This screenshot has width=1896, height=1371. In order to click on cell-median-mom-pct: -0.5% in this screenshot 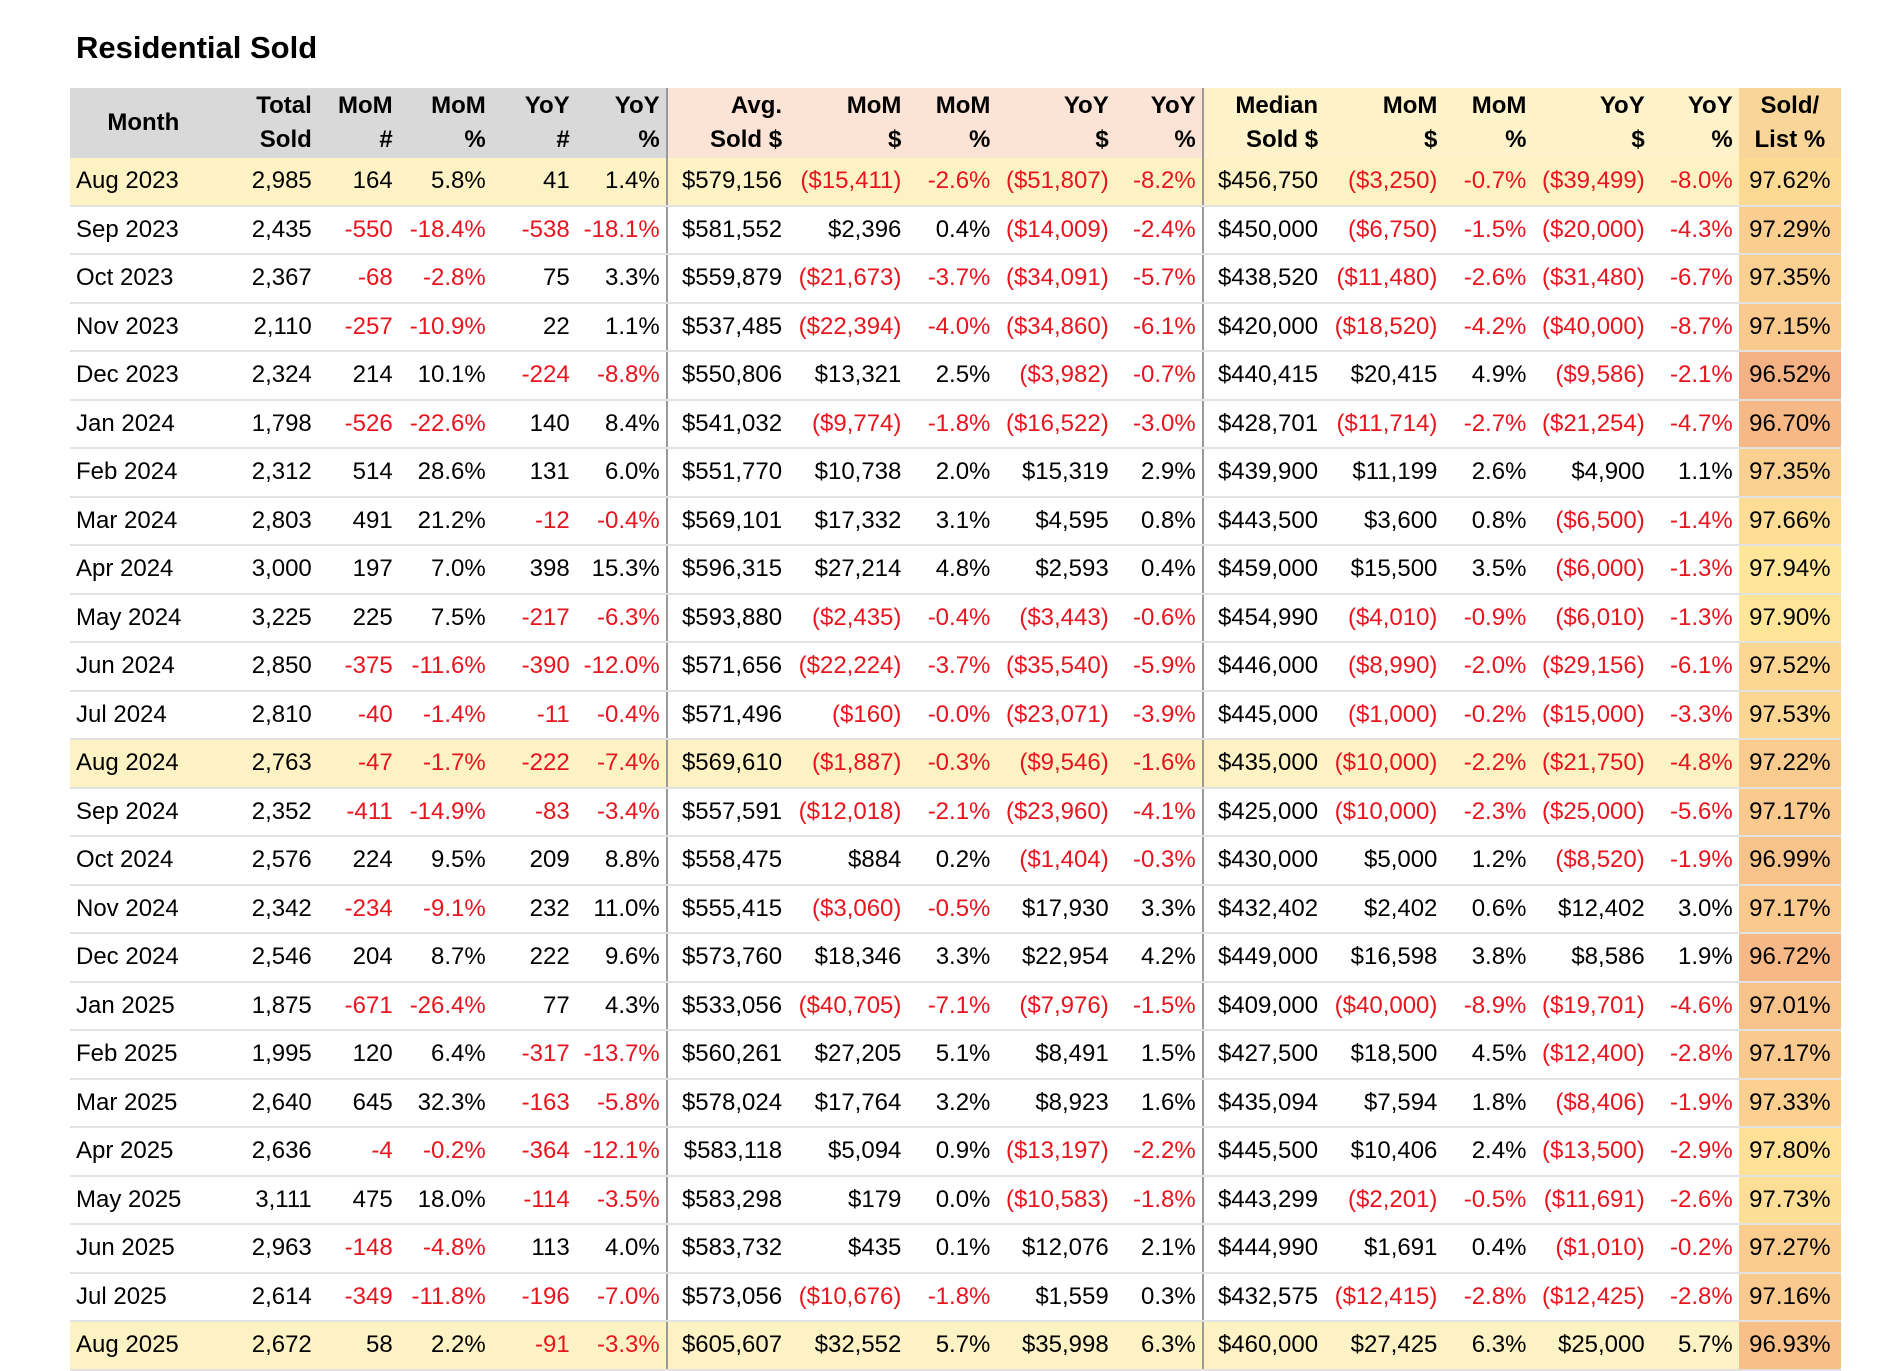, I will do `click(1488, 1200)`.